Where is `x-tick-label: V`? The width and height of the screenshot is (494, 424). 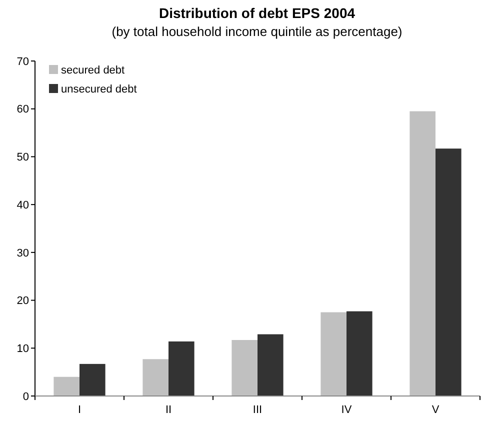 x-tick-label: V is located at coordinates (436, 410).